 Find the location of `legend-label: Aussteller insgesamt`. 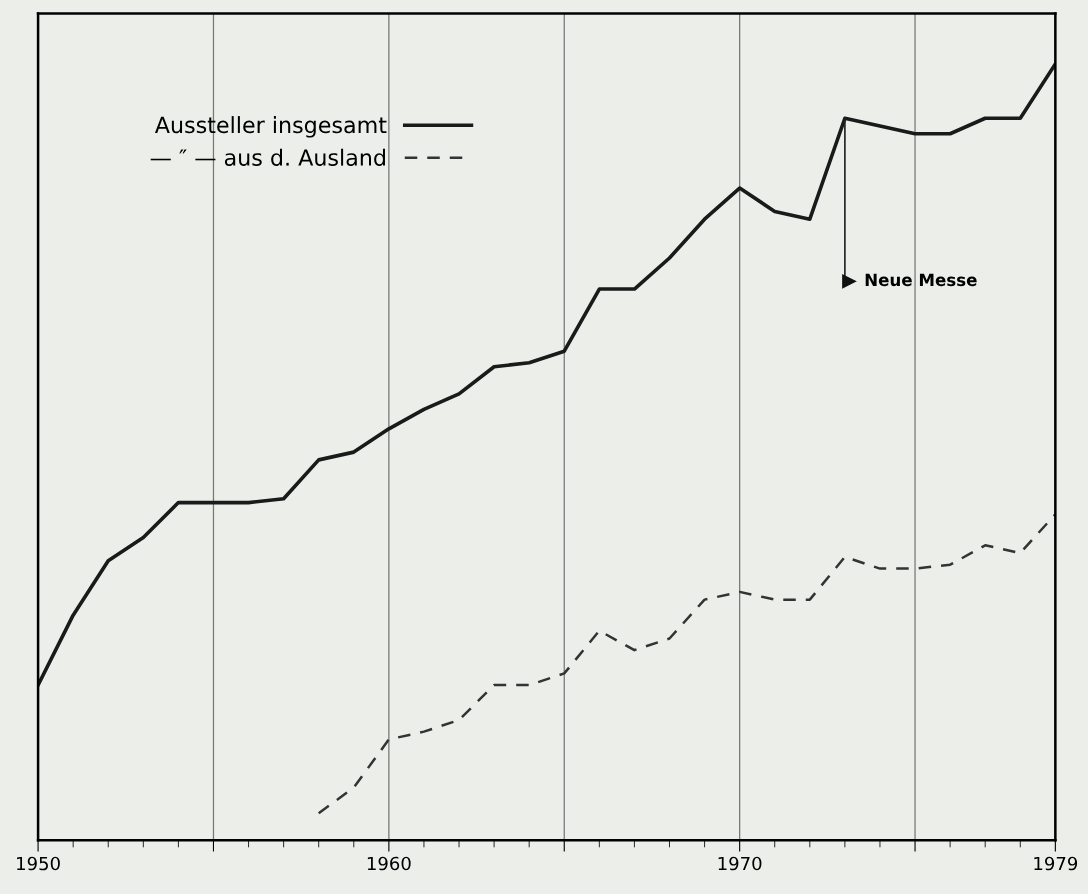

legend-label: Aussteller insgesamt is located at coordinates (270, 127).